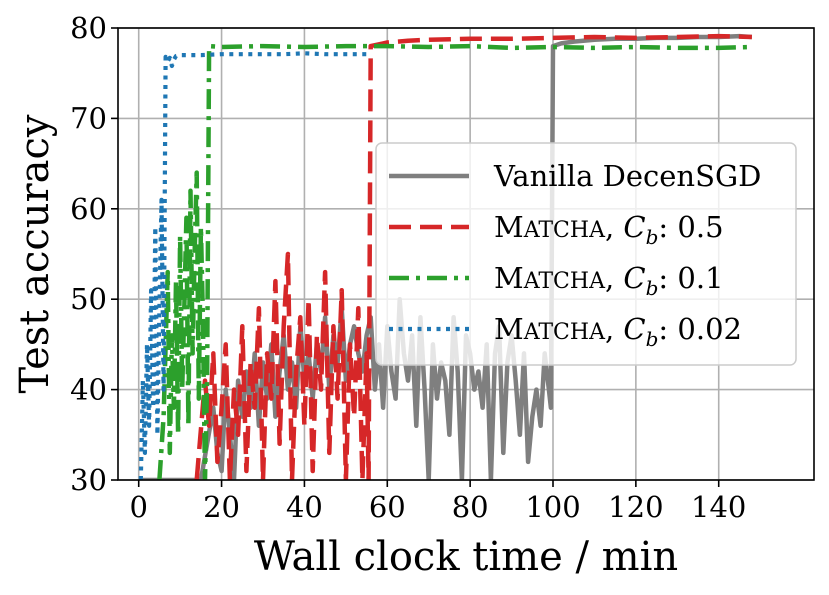 The image size is (829, 595). What do you see at coordinates (609, 229) in the screenshot?
I see `legend-label-2: MATCHA, Cb: 0.5` at bounding box center [609, 229].